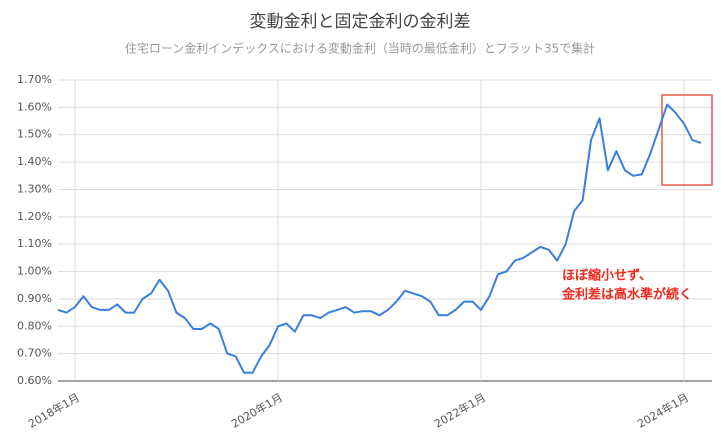 The width and height of the screenshot is (721, 443). Describe the element at coordinates (34, 325) in the screenshot. I see `y-tick-label: 0.80%` at that location.